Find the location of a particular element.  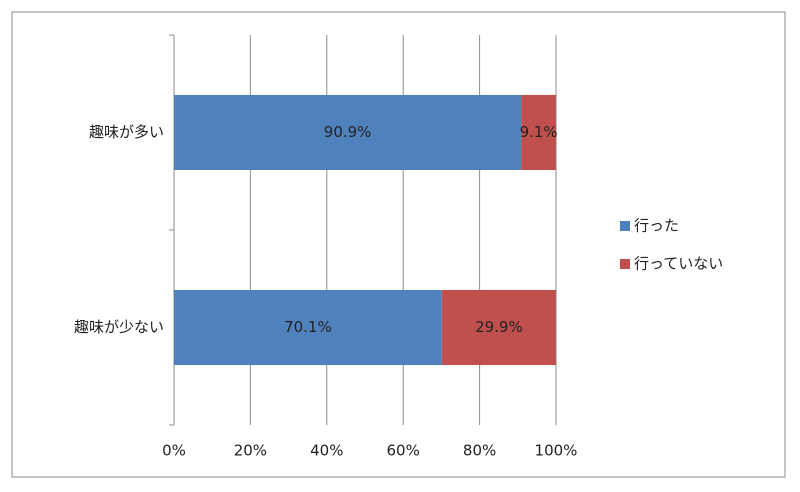

value-label: 70.1% is located at coordinates (308, 327).